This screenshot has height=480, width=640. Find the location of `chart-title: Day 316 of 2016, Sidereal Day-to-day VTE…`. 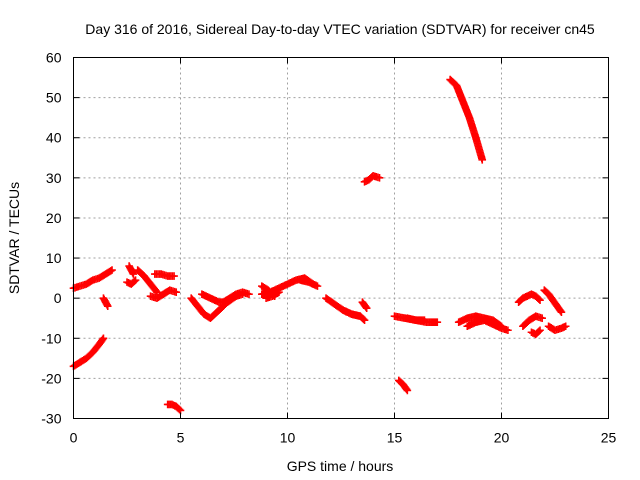

chart-title: Day 316 of 2016, Sidereal Day-to-day VTE… is located at coordinates (340, 29).